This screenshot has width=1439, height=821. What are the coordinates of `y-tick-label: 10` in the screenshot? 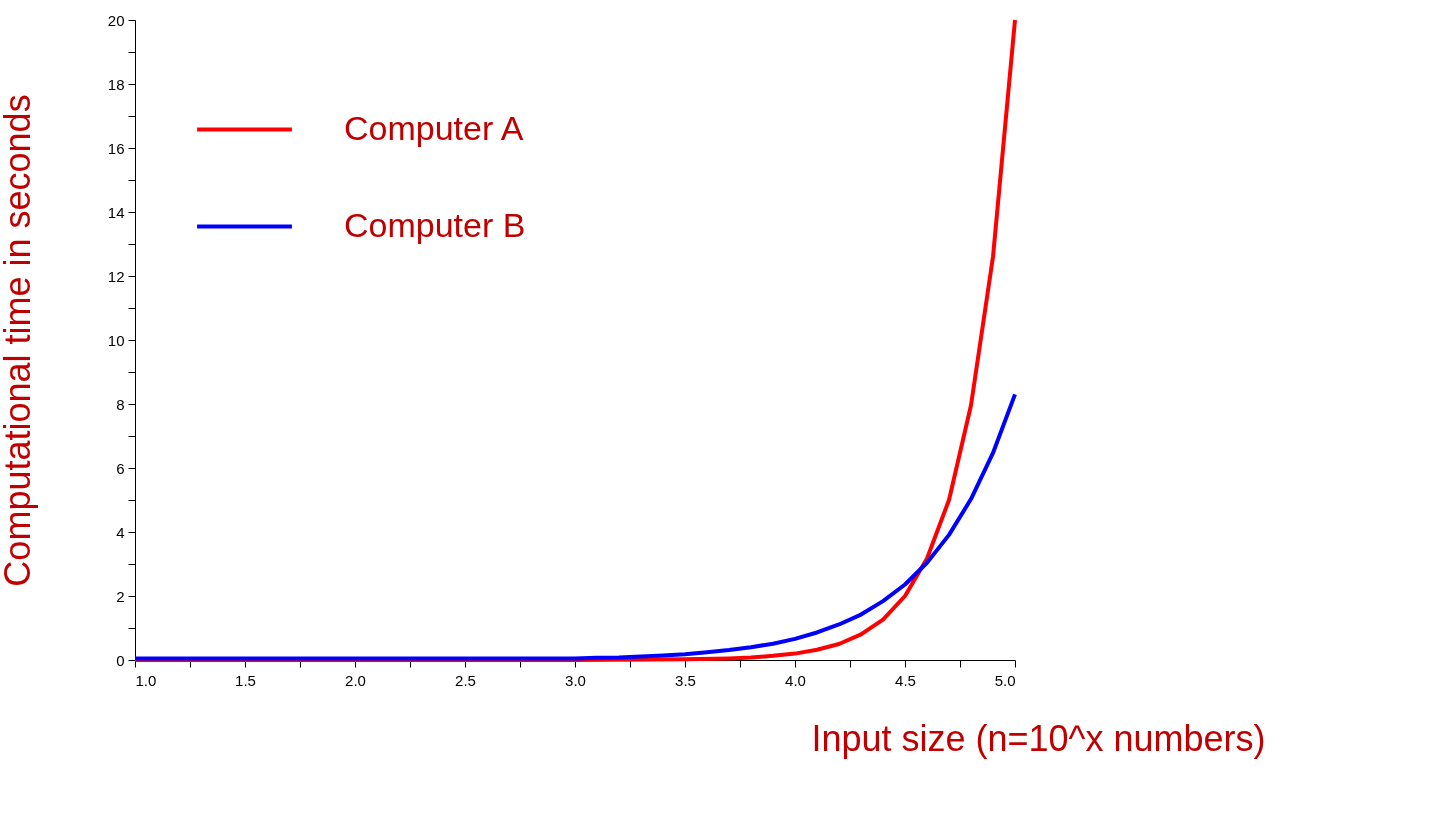 It's located at (116, 340).